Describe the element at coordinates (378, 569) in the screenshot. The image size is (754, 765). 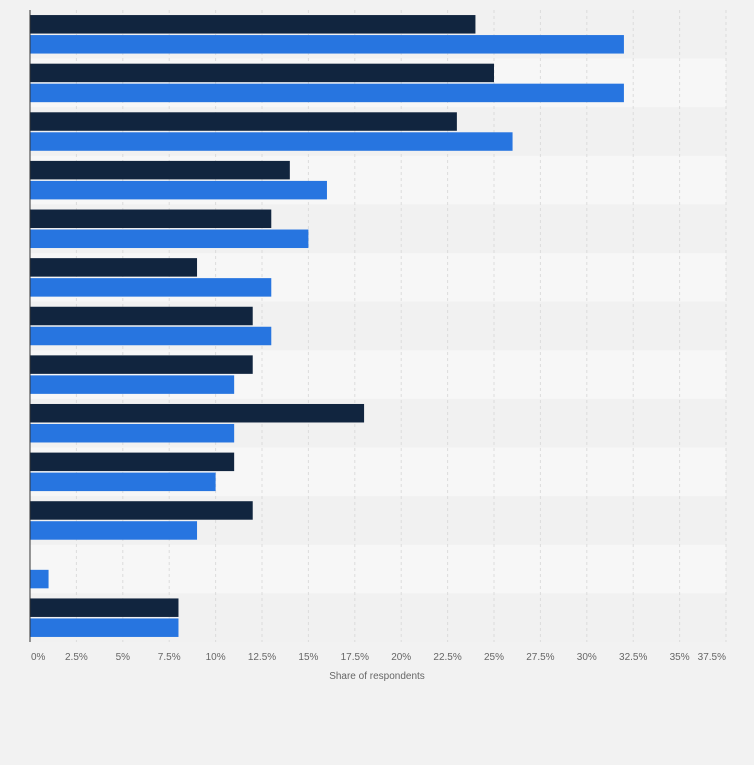
I see `row-band` at that location.